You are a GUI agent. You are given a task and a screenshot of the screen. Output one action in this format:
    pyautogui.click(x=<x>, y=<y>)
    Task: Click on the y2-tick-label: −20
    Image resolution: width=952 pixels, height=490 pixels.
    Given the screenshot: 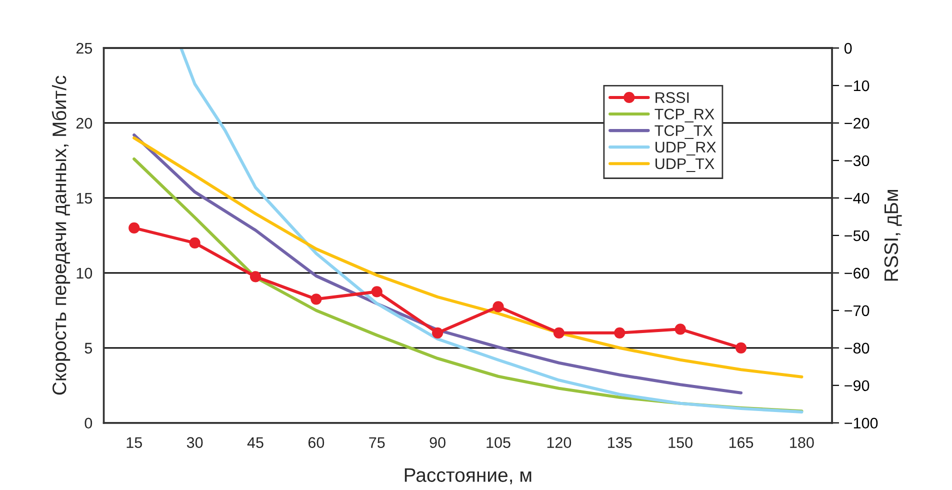 What is the action you would take?
    pyautogui.click(x=857, y=123)
    